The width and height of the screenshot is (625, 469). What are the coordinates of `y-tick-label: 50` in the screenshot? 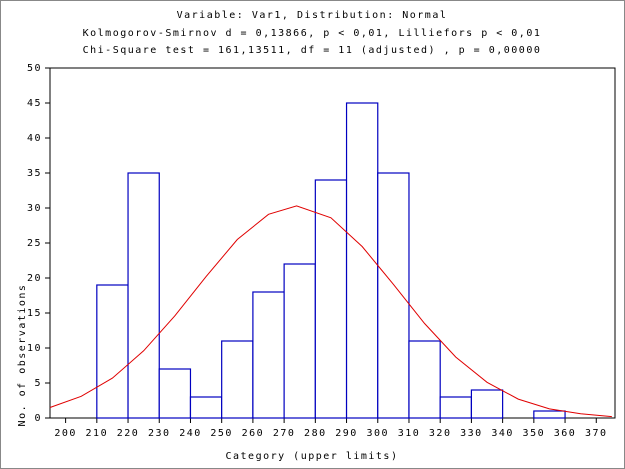 It's located at (34, 68).